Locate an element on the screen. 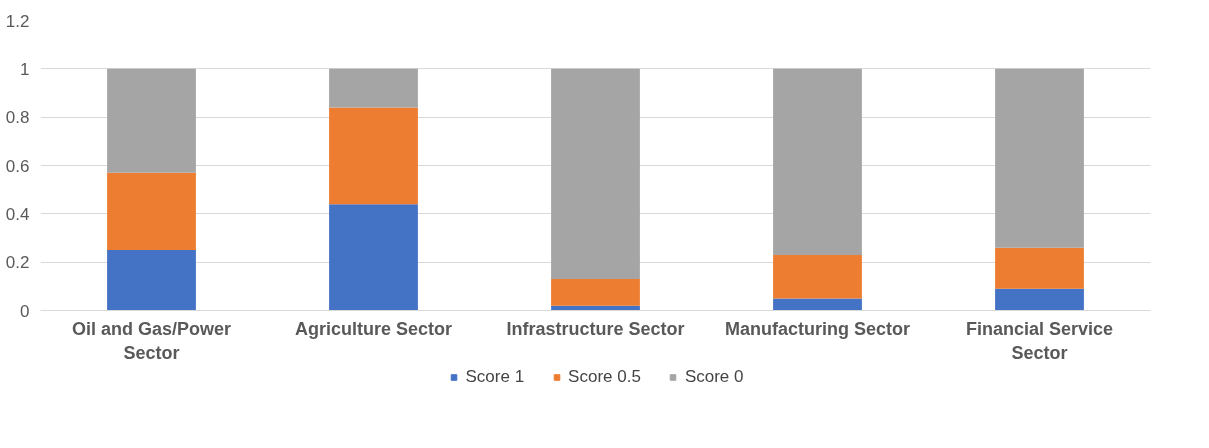  x-tick-label: Oil and Gas/Power Sector is located at coordinates (151, 340).